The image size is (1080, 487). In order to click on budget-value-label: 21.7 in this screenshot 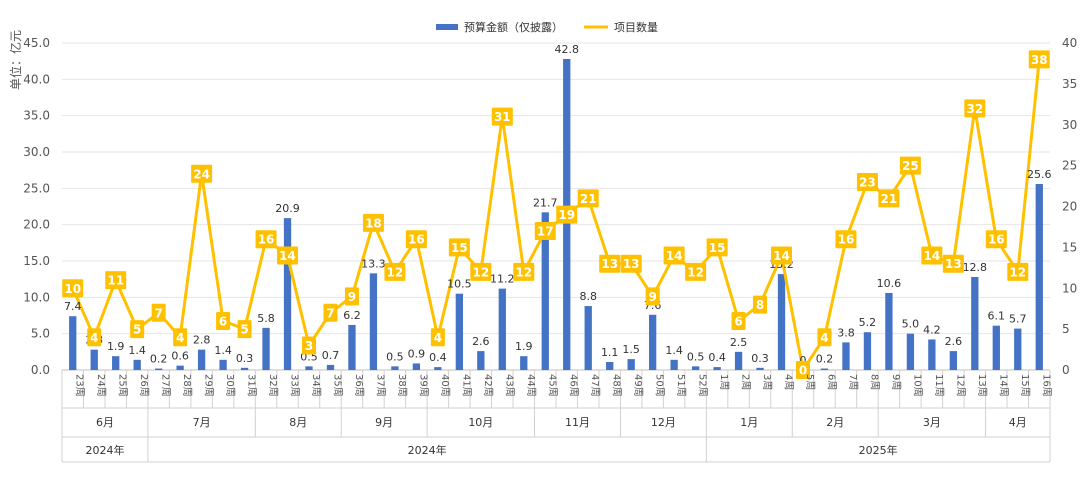, I will do `click(545, 202)`.